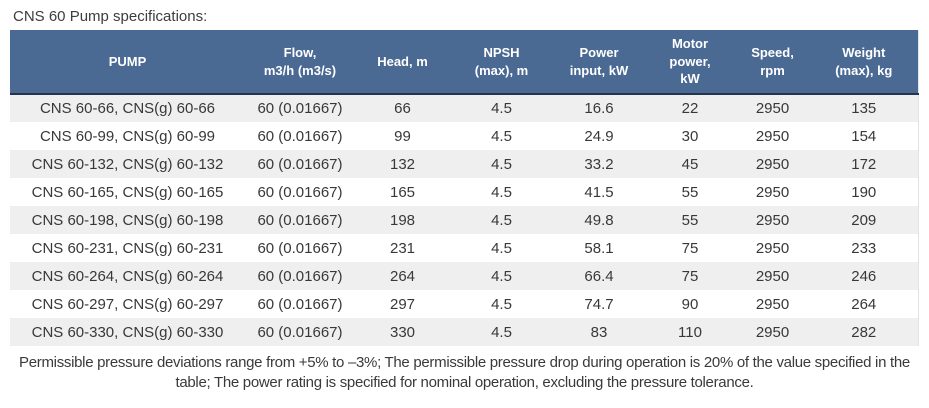  Describe the element at coordinates (599, 304) in the screenshot. I see `table-cell-power_input: 74.7` at that location.